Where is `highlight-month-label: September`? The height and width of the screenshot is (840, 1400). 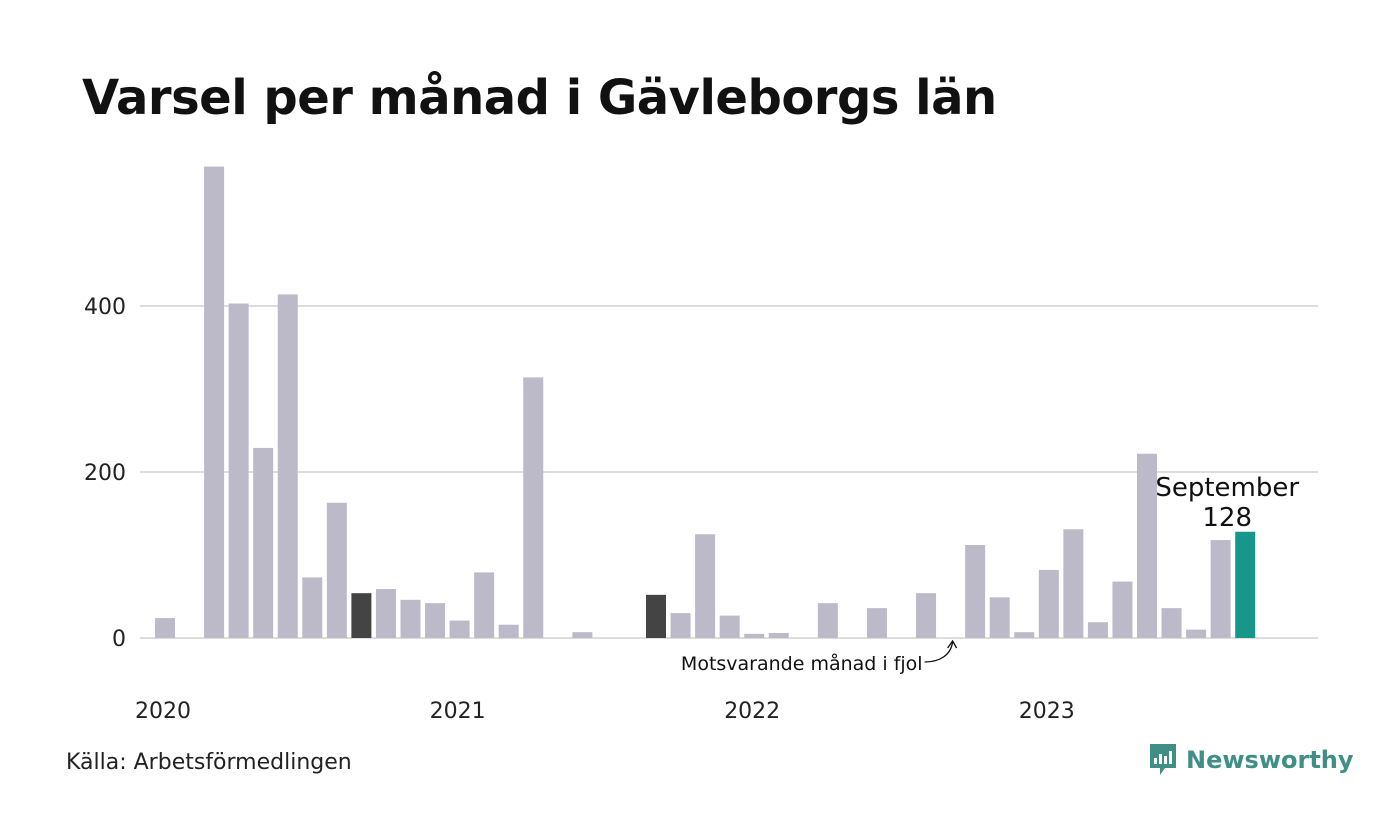 highlight-month-label: September is located at coordinates (1227, 488).